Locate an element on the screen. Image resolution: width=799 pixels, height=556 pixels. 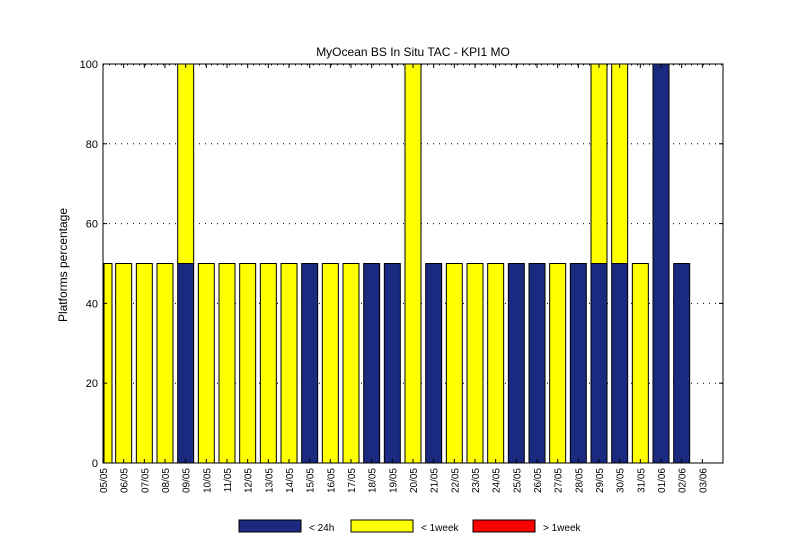
x-tick-label: 30/05 is located at coordinates (621, 480).